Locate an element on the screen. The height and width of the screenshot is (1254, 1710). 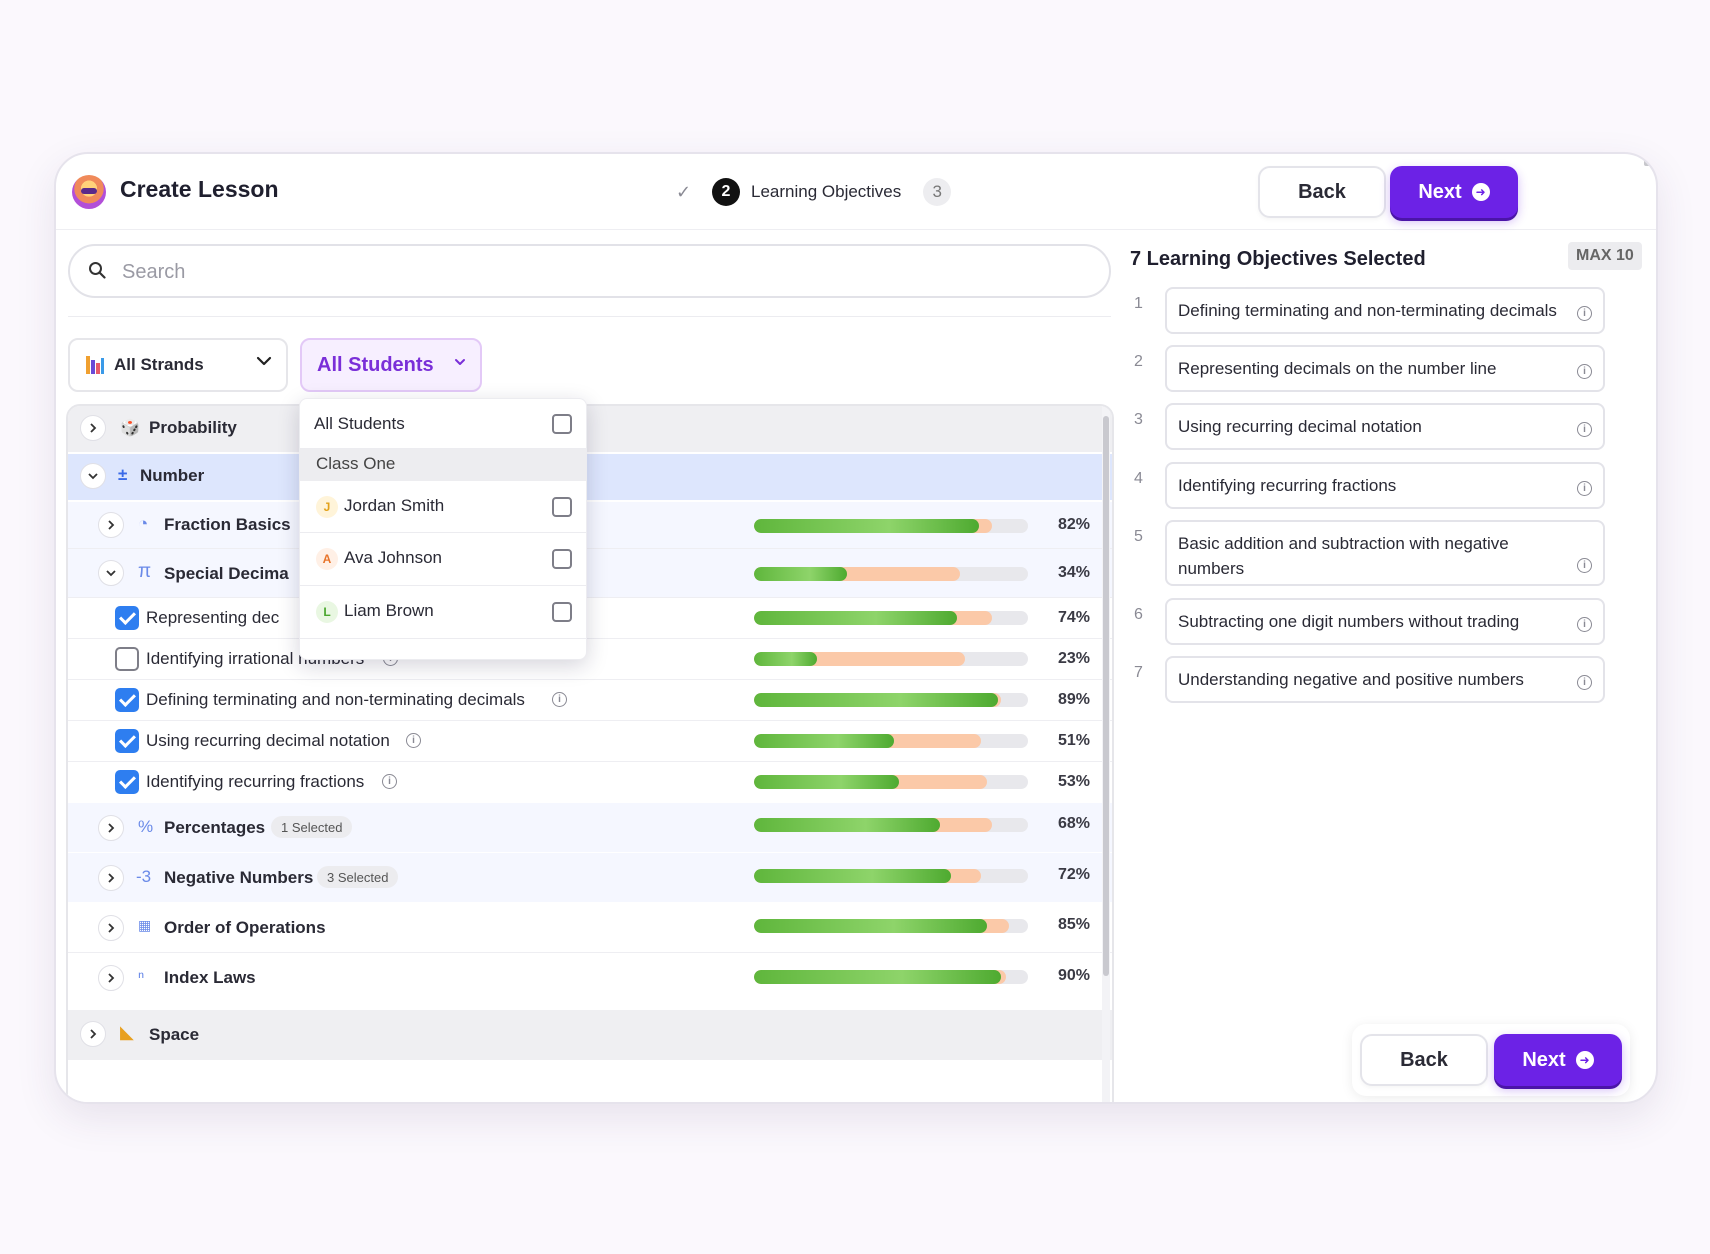
objective-row: Using recurring decimal notation i 51% is located at coordinates (590, 741).